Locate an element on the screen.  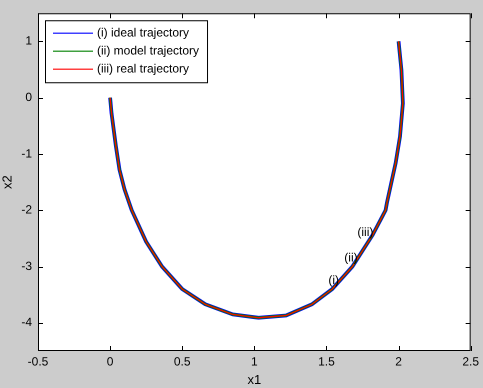
x-tick-label: 0 is located at coordinates (110, 361).